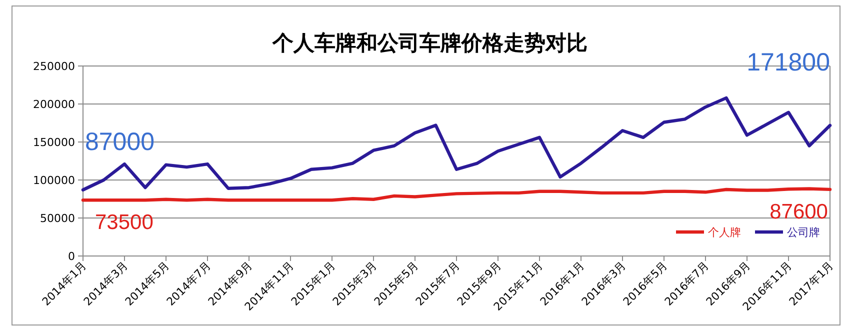 This screenshot has width=856, height=330. What do you see at coordinates (124, 222) in the screenshot?
I see `annotation: 73500` at bounding box center [124, 222].